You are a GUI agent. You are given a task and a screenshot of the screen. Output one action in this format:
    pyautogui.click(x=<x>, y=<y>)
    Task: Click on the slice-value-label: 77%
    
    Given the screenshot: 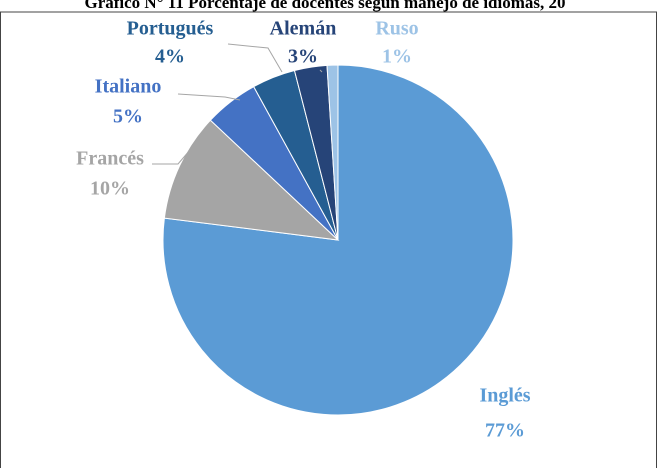 What is the action you would take?
    pyautogui.click(x=505, y=431)
    